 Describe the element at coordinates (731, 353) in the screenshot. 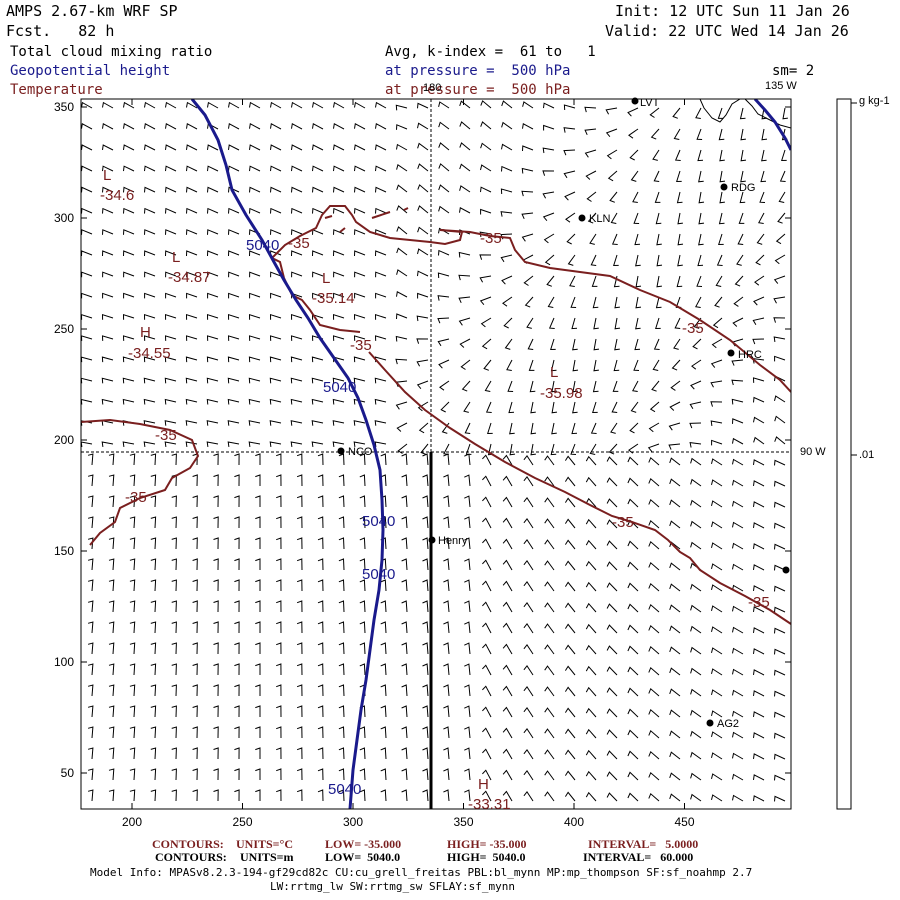

I see `station-hrc-marker` at that location.